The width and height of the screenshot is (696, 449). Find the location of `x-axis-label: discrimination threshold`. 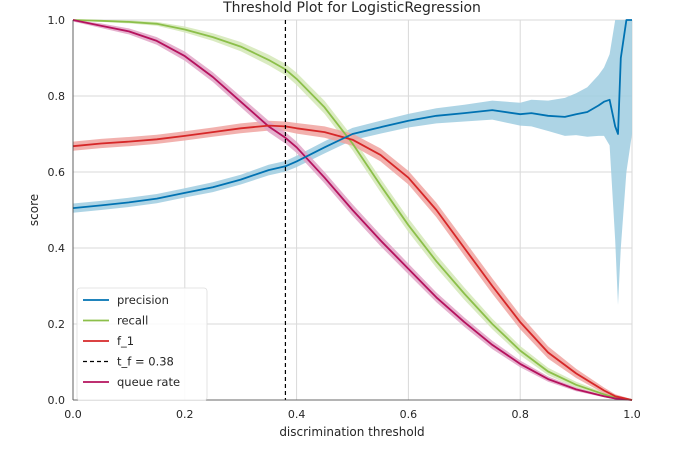

x-axis-label: discrimination threshold is located at coordinates (351, 432).